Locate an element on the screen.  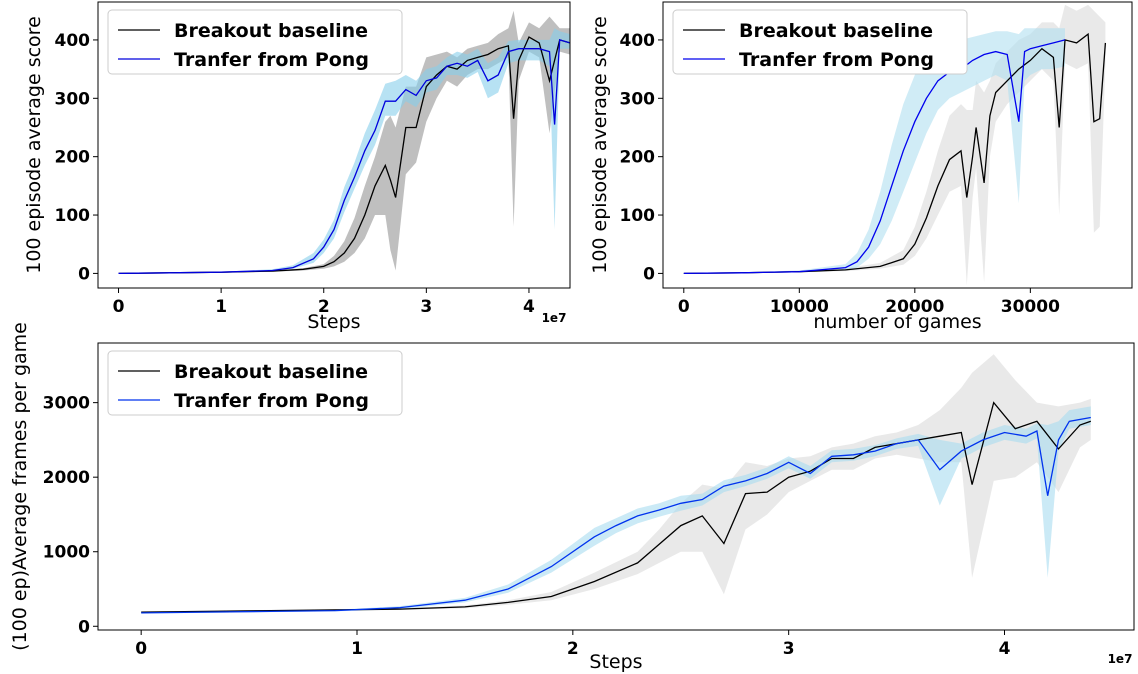
x-tick-label: 20000 is located at coordinates (914, 307).